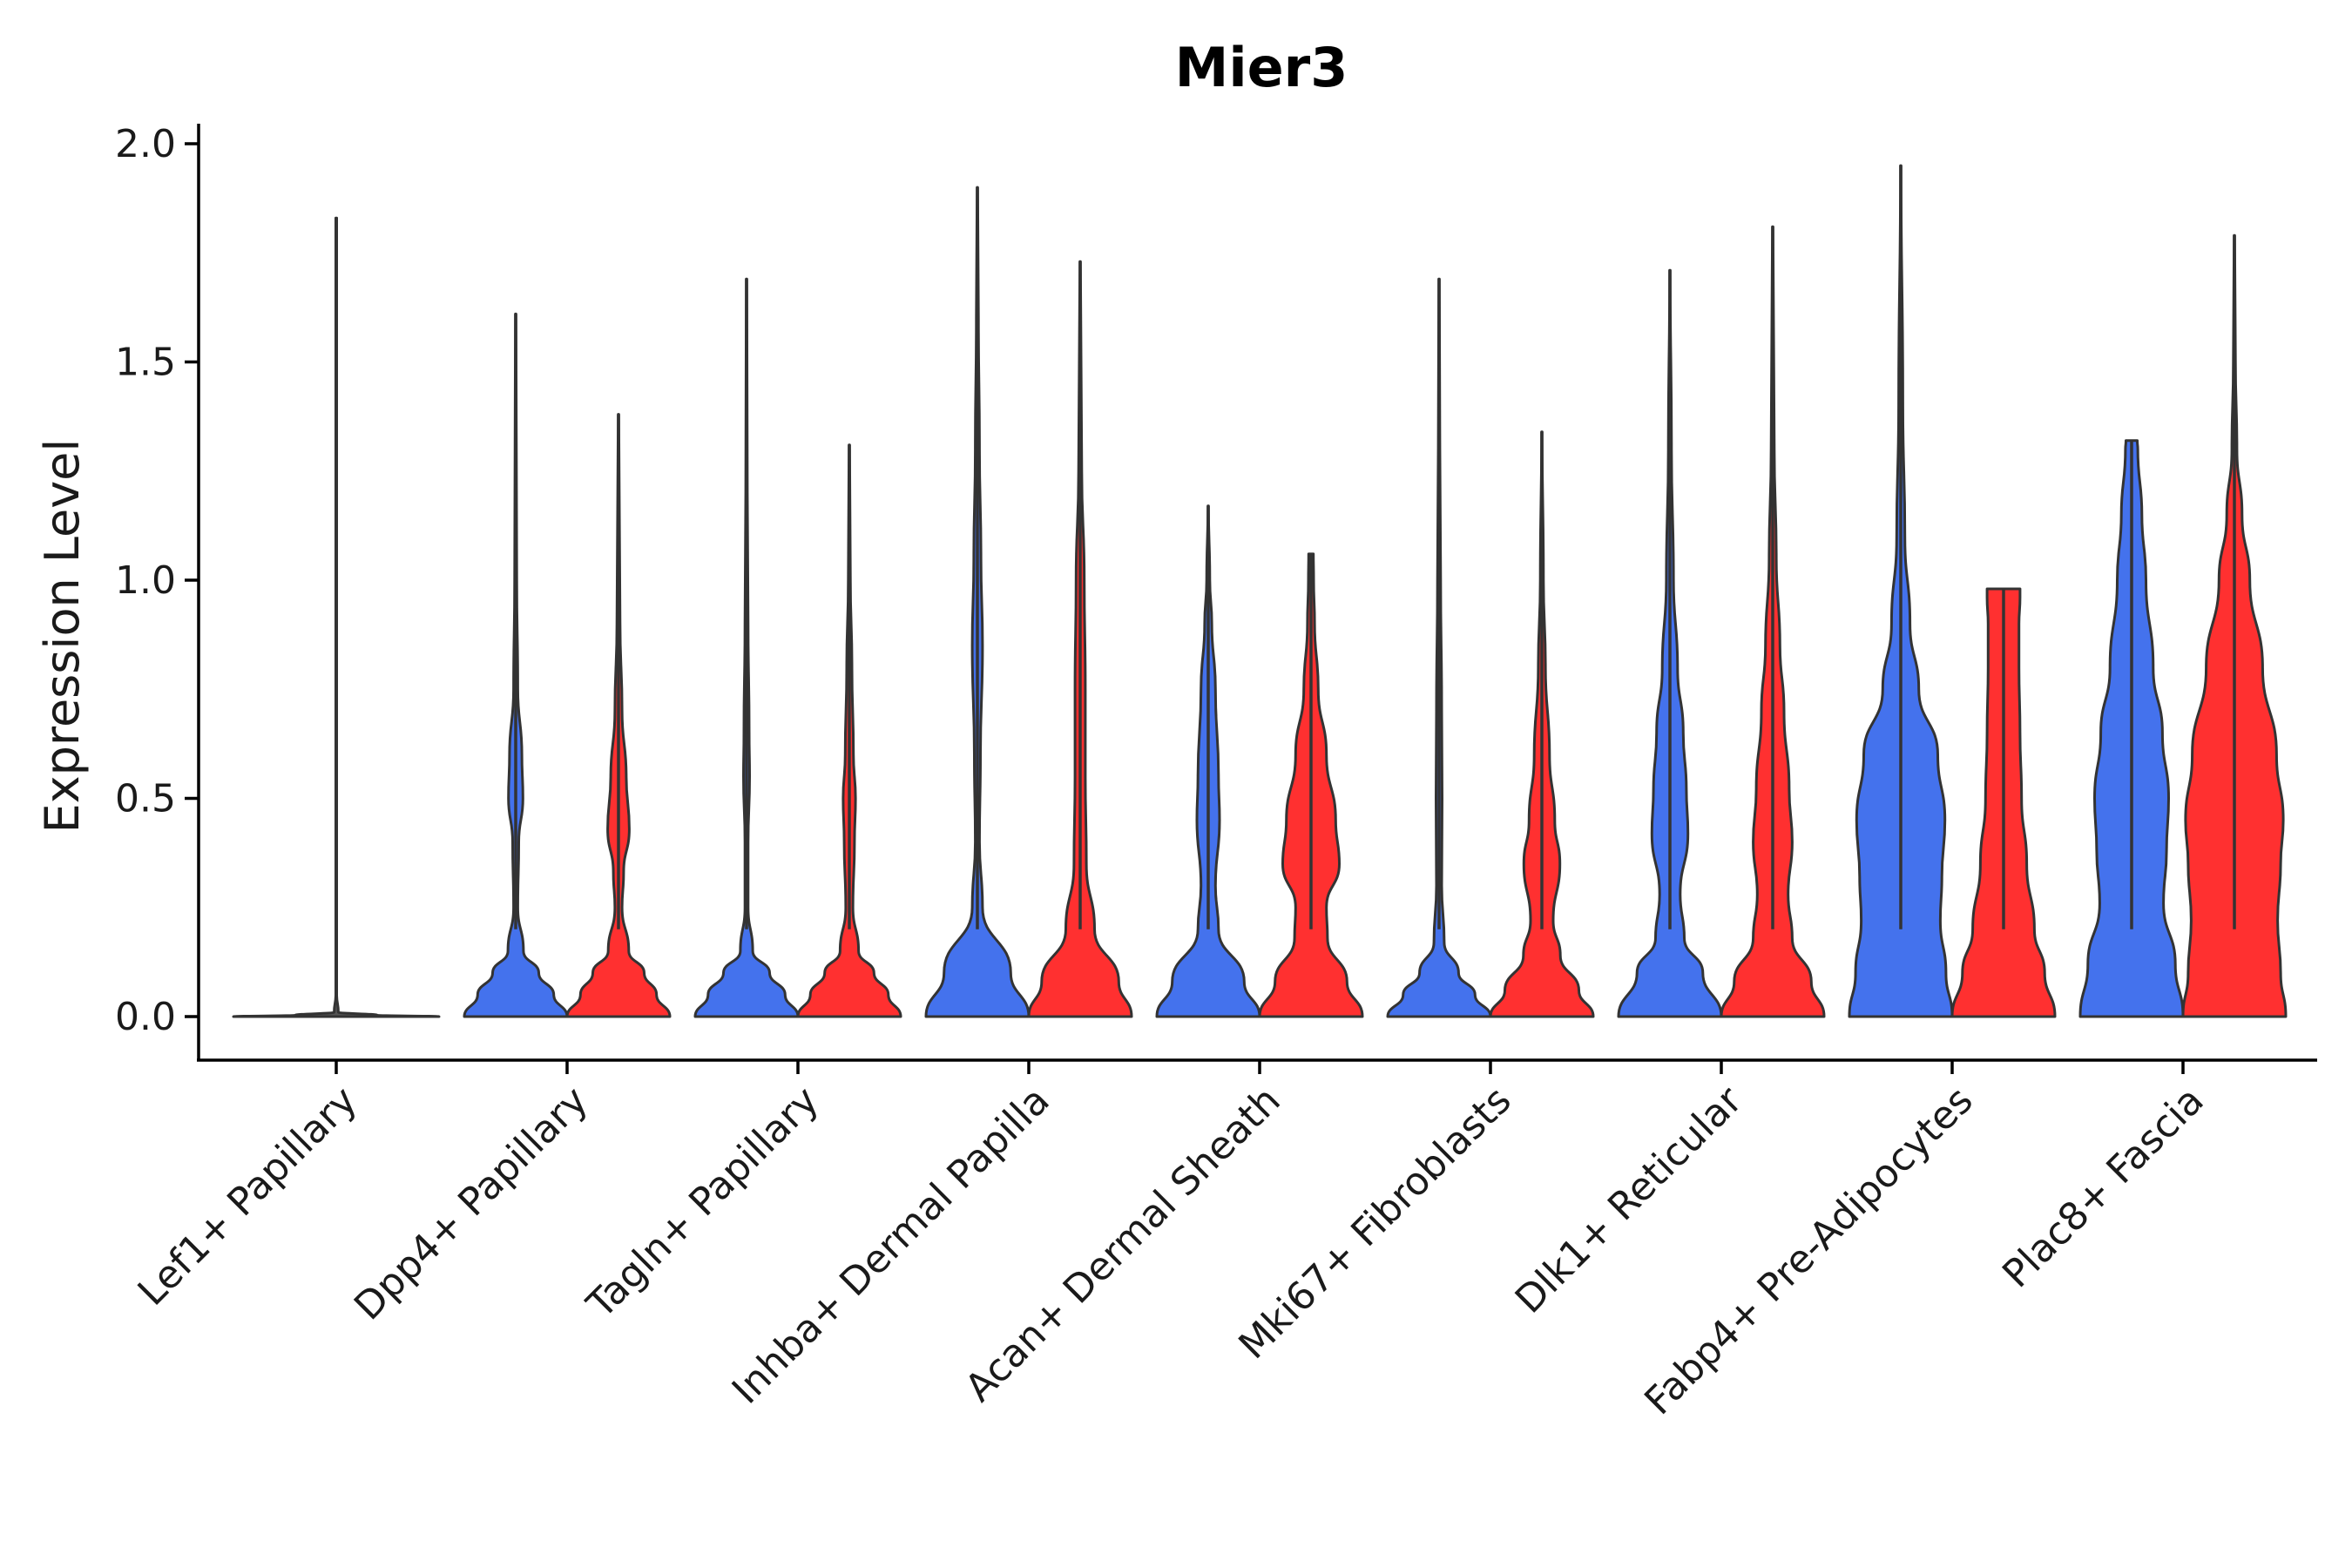 The image size is (2352, 1568). What do you see at coordinates (145, 1017) in the screenshot?
I see `y-tick-label: 0.0` at bounding box center [145, 1017].